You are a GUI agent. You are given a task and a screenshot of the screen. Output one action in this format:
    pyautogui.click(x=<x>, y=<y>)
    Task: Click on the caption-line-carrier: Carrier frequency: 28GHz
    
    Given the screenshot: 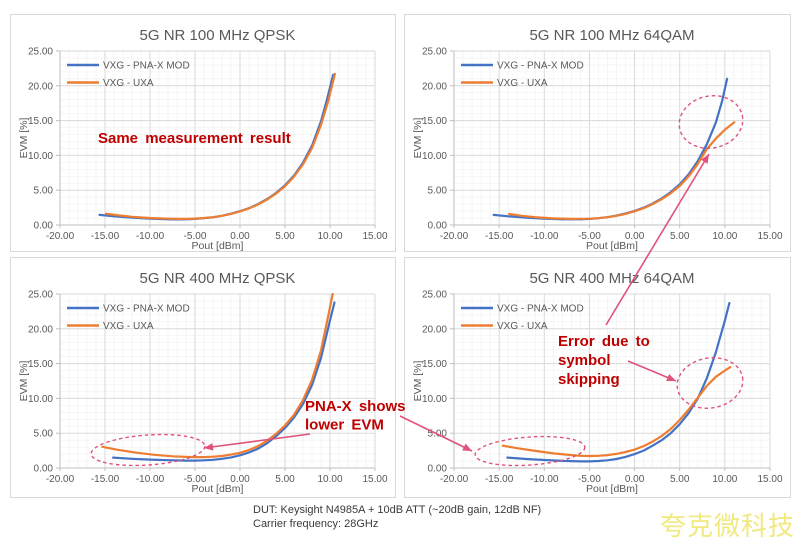 What is the action you would take?
    pyautogui.click(x=316, y=524)
    